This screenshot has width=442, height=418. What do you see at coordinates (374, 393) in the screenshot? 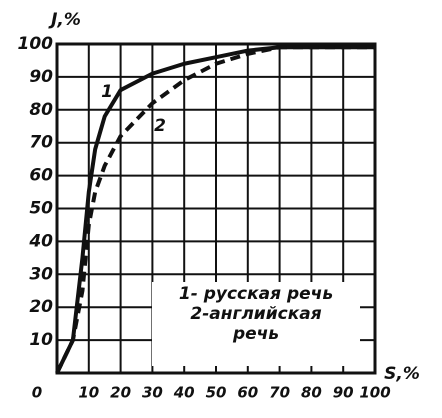
I see `x-tick-label: 100` at bounding box center [374, 393].